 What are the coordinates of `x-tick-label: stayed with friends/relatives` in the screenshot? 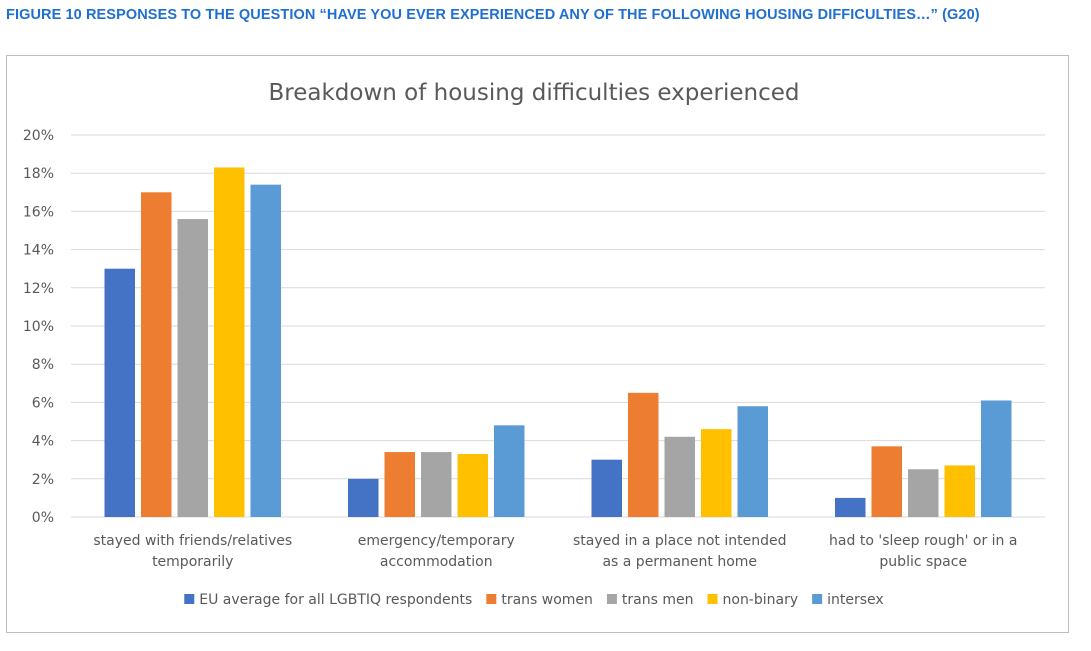 It's located at (192, 541).